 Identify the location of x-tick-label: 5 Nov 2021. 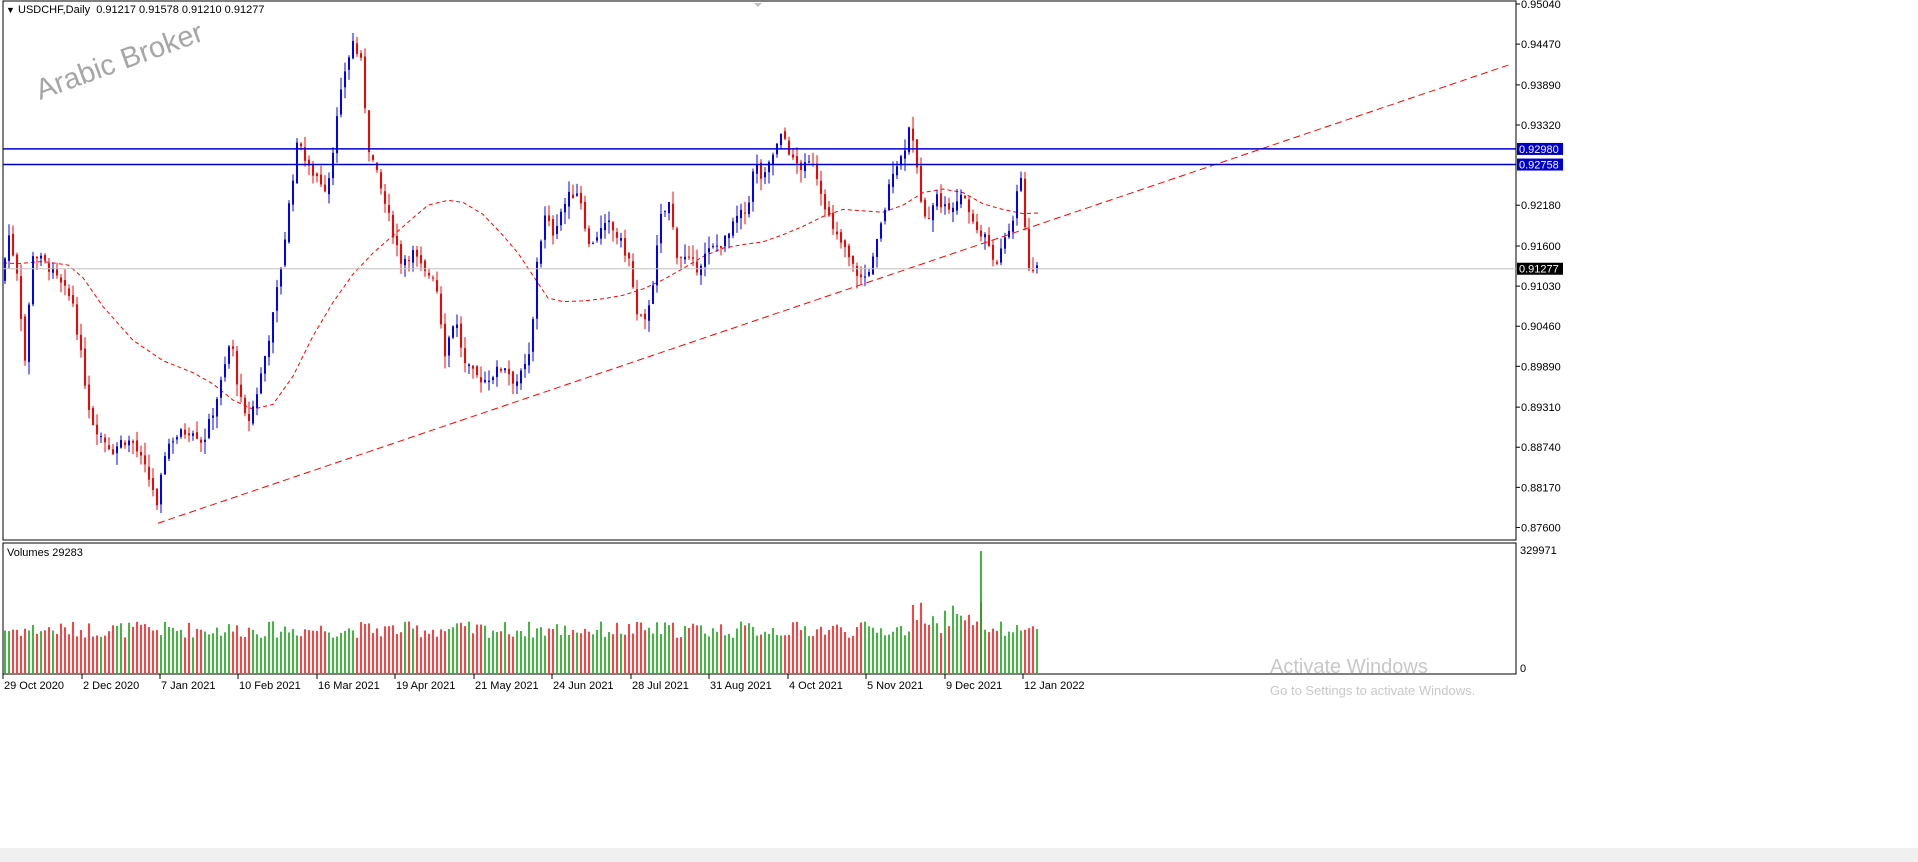
(895, 686).